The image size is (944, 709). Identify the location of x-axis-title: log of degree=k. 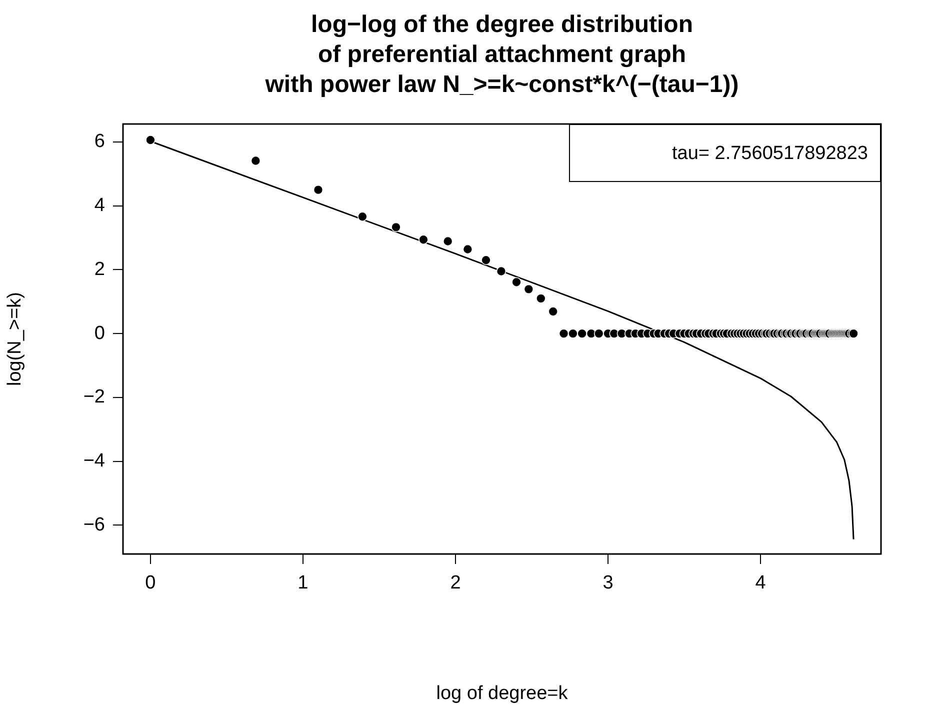
(502, 693).